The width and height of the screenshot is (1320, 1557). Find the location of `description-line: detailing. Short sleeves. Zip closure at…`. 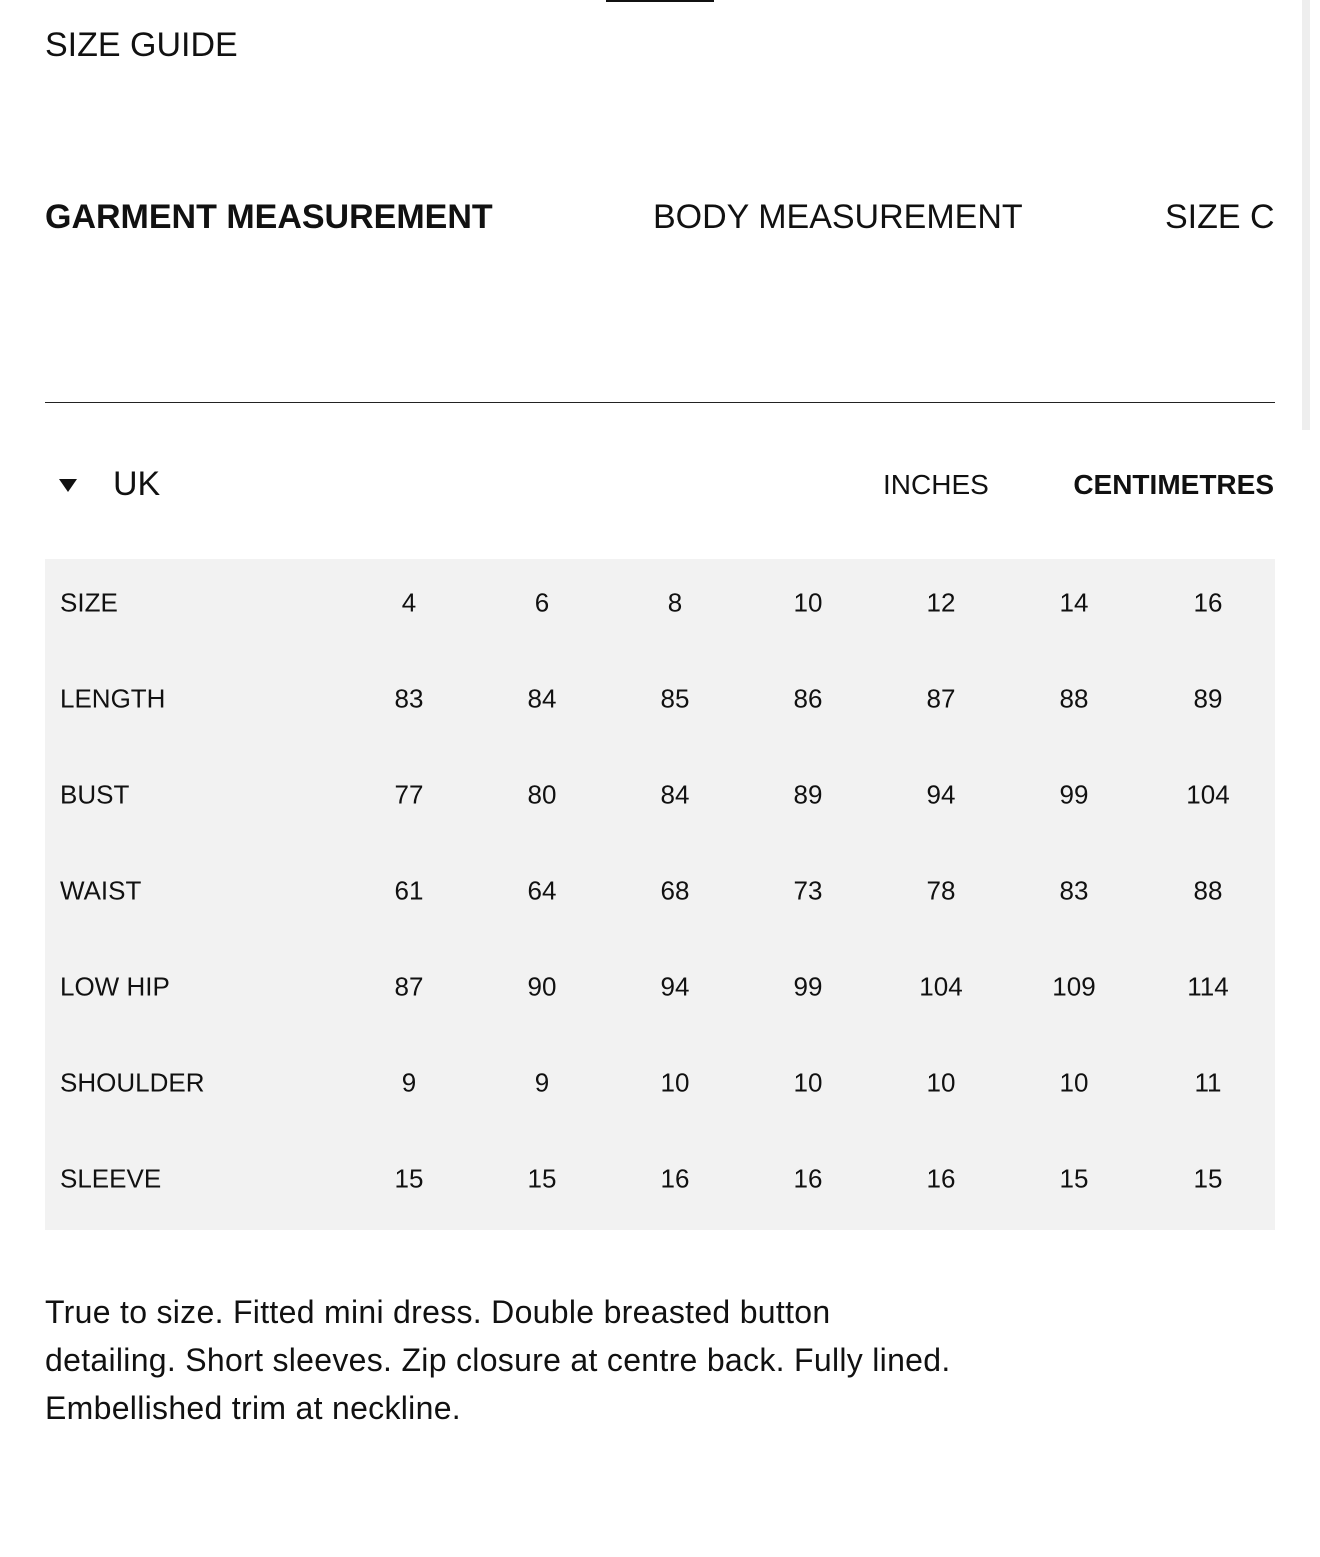

description-line: detailing. Short sleeves. Zip closure at… is located at coordinates (498, 1360).